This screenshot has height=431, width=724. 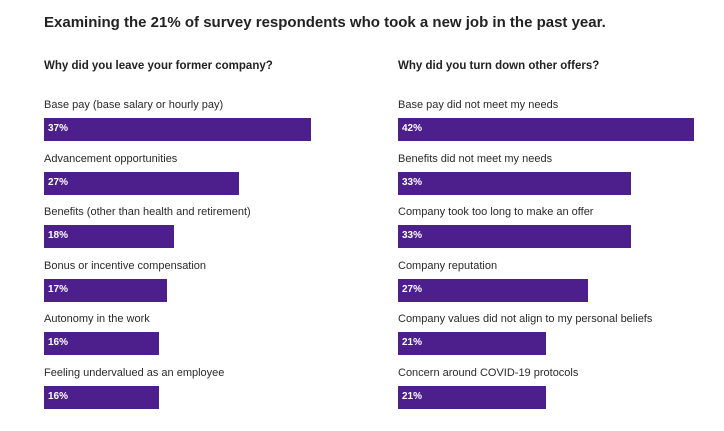 I want to click on value-label: 18%, so click(x=58, y=236).